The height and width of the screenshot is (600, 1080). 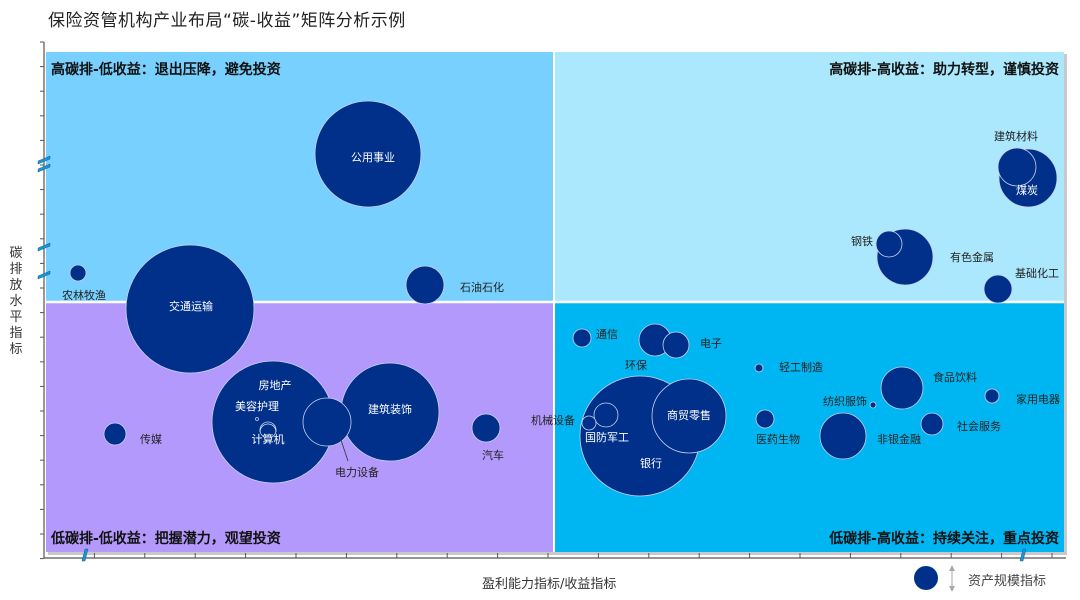 I want to click on bubble-label: 基础化工, so click(x=1037, y=273).